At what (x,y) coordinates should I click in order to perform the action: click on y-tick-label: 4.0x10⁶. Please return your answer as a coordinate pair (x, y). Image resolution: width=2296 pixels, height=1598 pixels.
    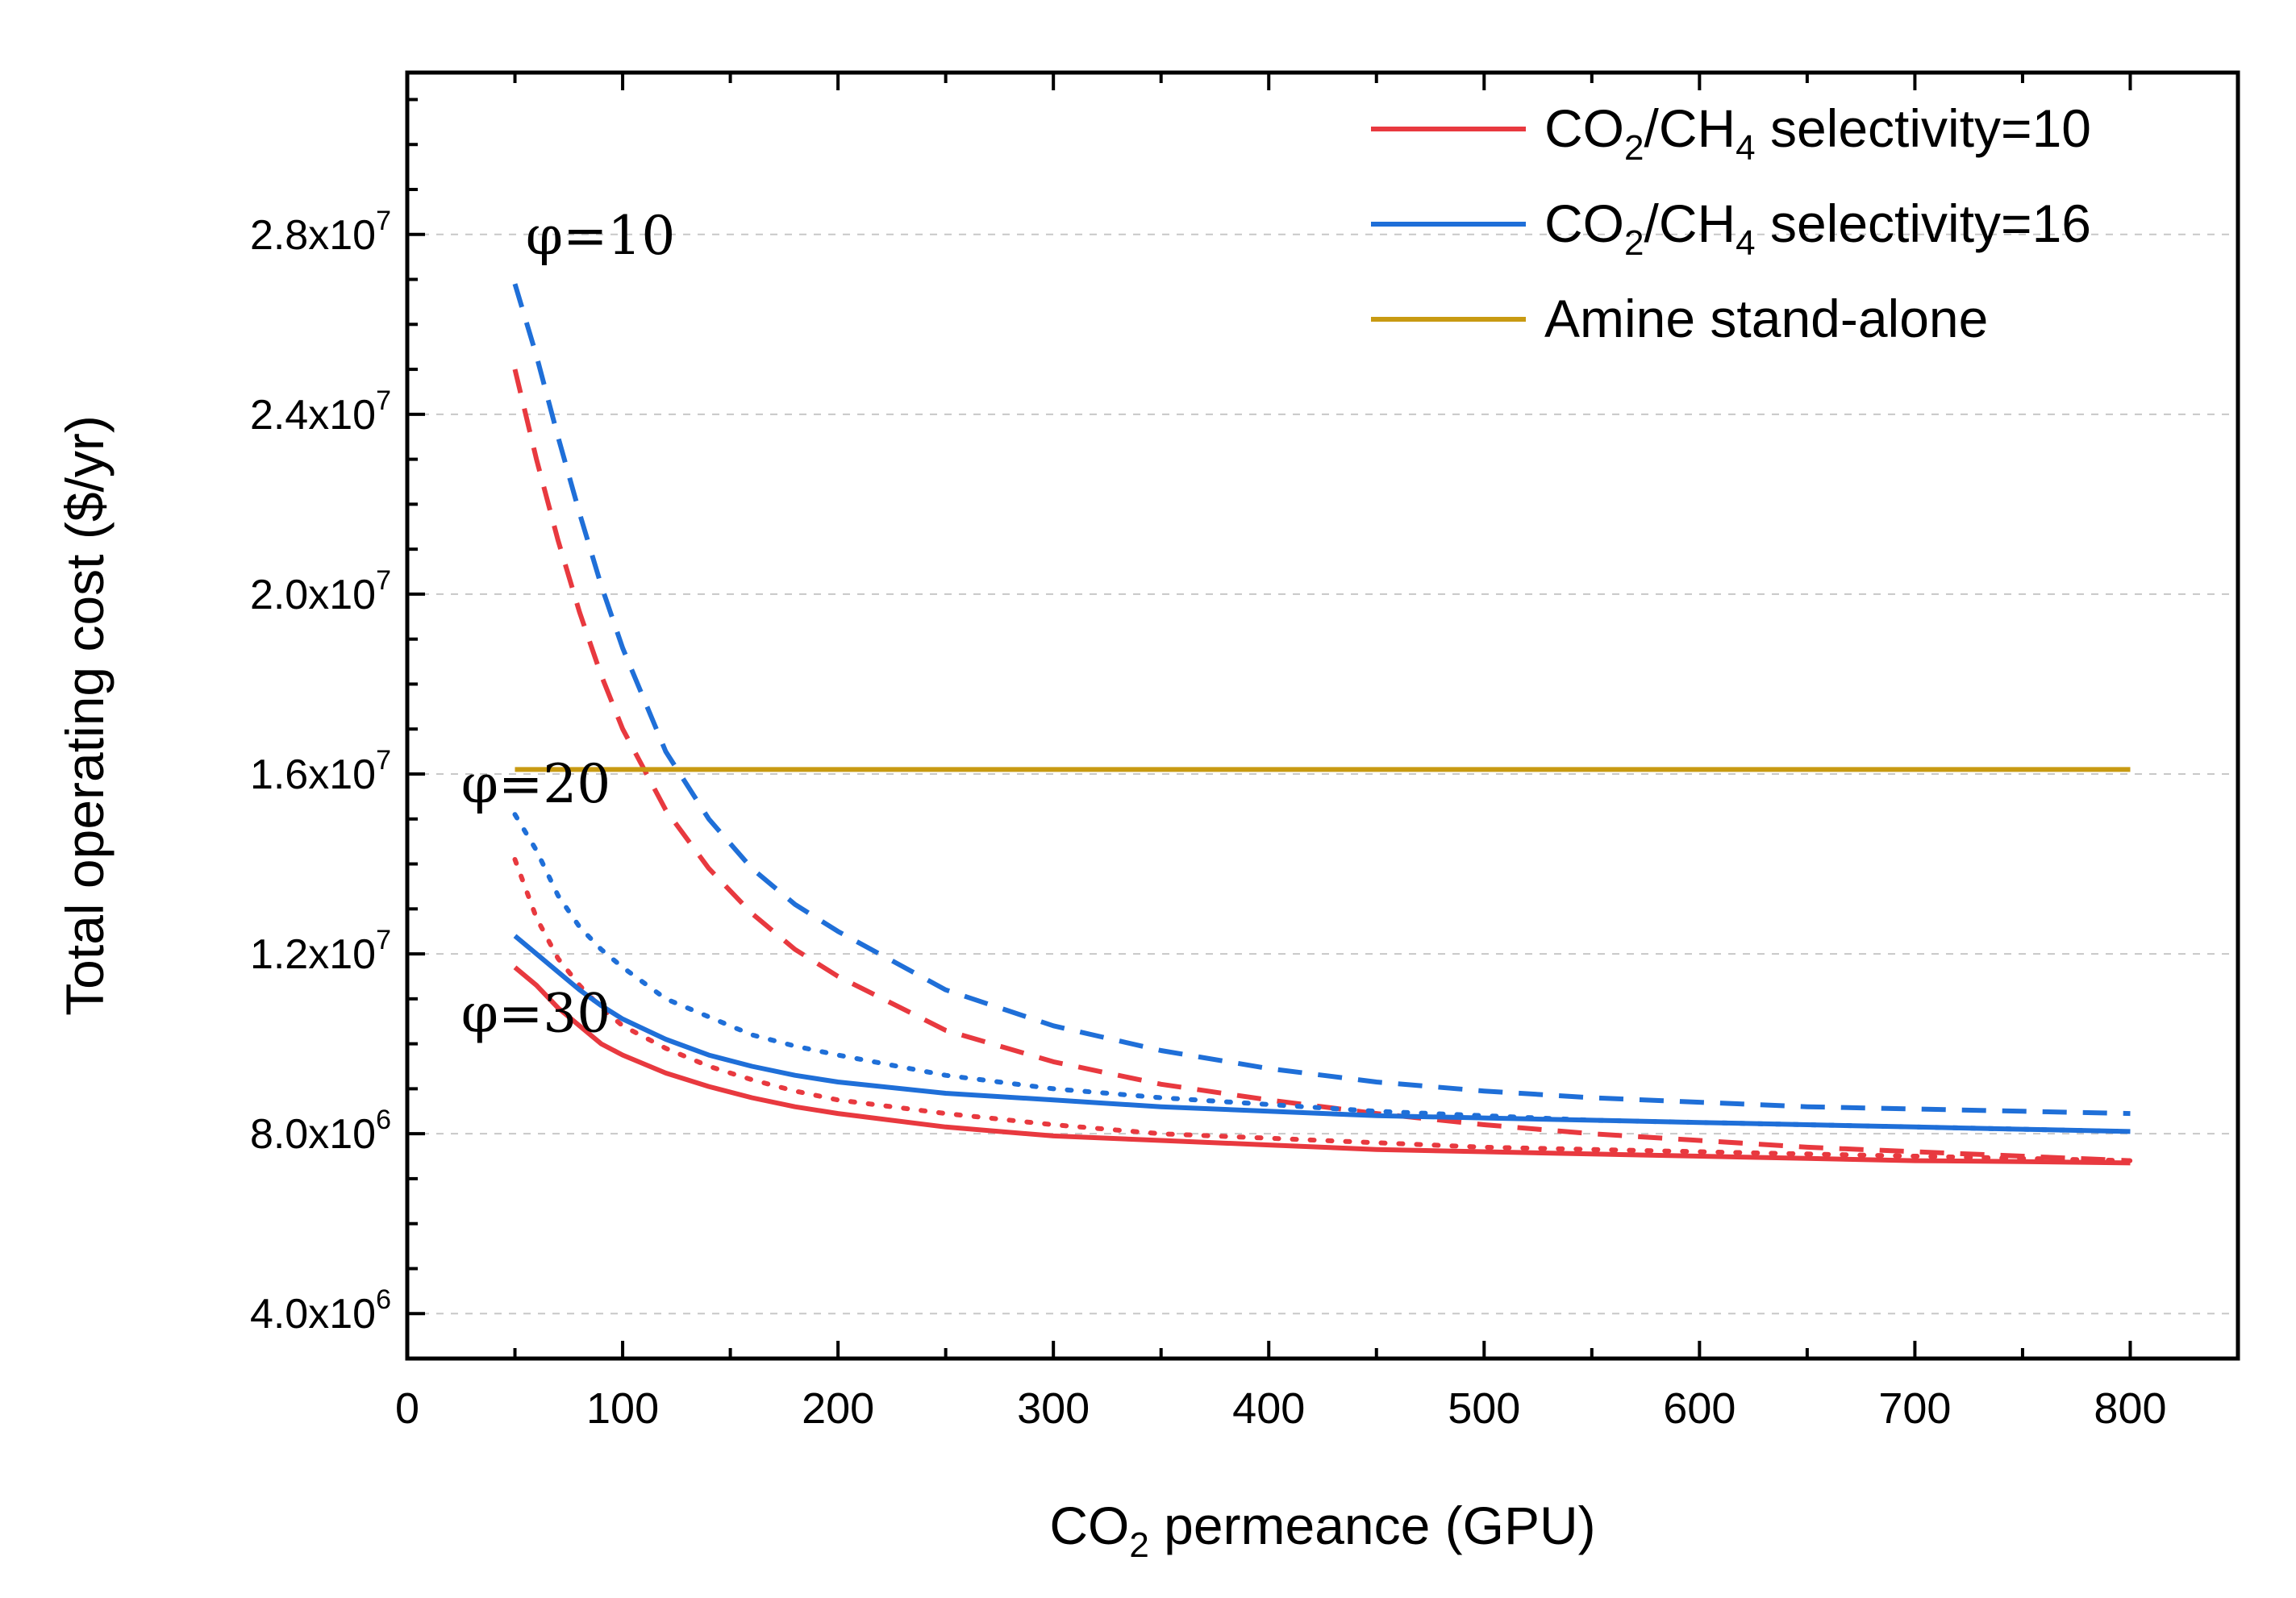
    Looking at the image, I should click on (320, 1311).